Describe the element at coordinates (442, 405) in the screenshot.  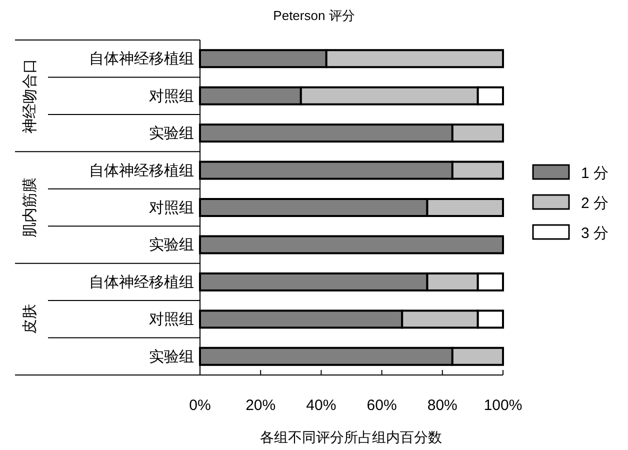
I see `x-tick-label: 80%` at that location.